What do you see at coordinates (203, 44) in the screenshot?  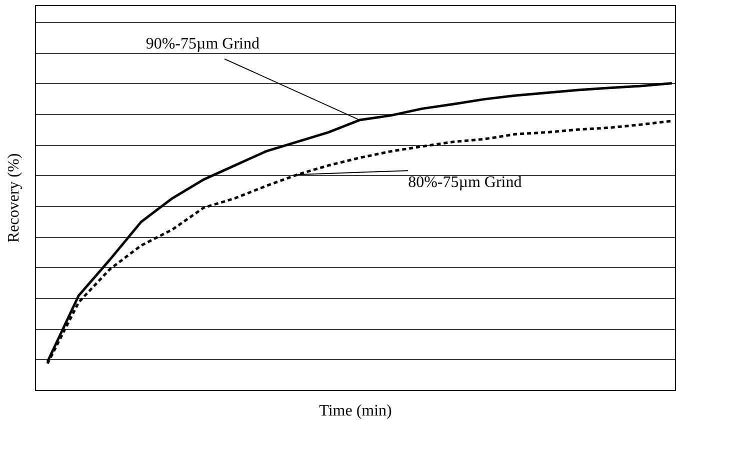 I see `text: 90%-75µm Grind` at bounding box center [203, 44].